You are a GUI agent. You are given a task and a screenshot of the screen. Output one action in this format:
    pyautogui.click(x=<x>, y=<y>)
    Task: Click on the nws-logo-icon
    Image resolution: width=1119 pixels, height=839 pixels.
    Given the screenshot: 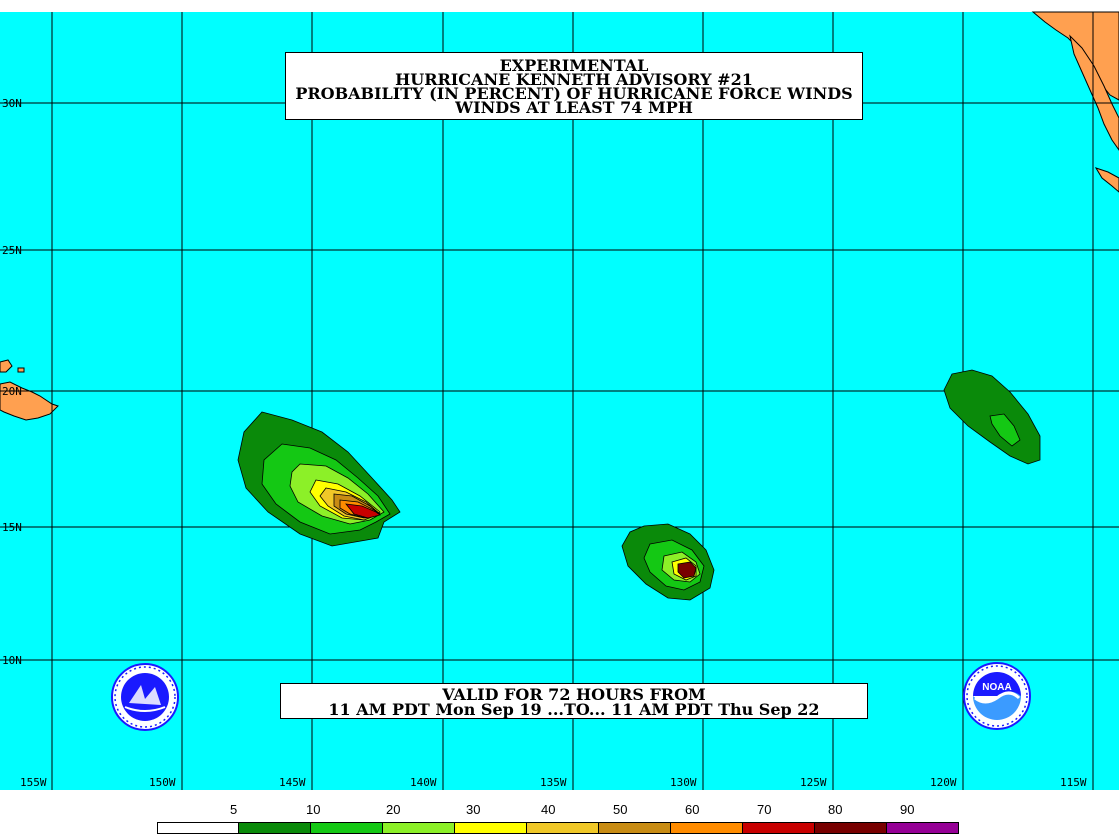 What is the action you would take?
    pyautogui.click(x=145, y=697)
    